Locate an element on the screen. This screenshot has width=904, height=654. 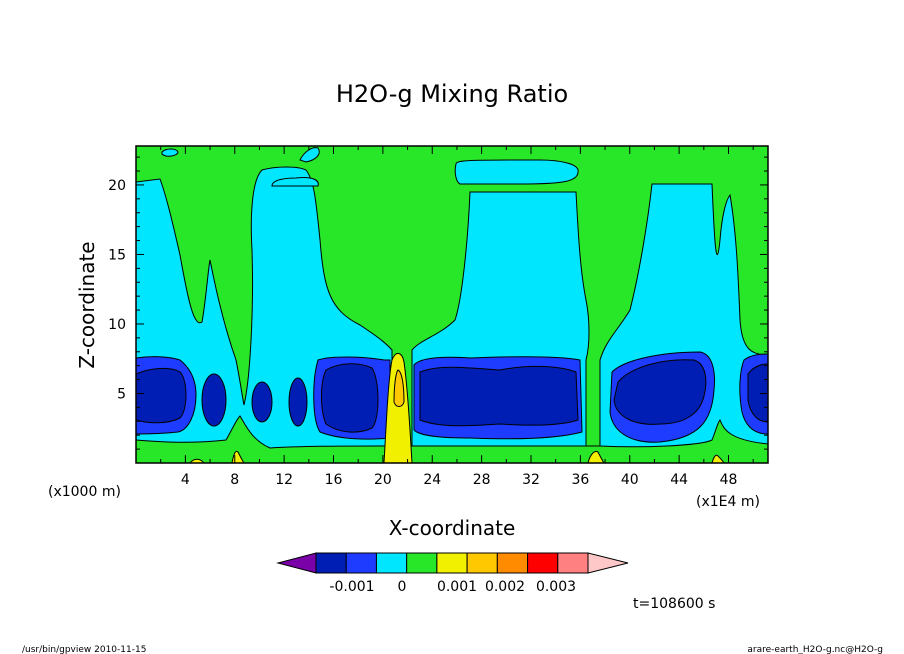
x-unit-right: (x1E4 m) is located at coordinates (728, 502).